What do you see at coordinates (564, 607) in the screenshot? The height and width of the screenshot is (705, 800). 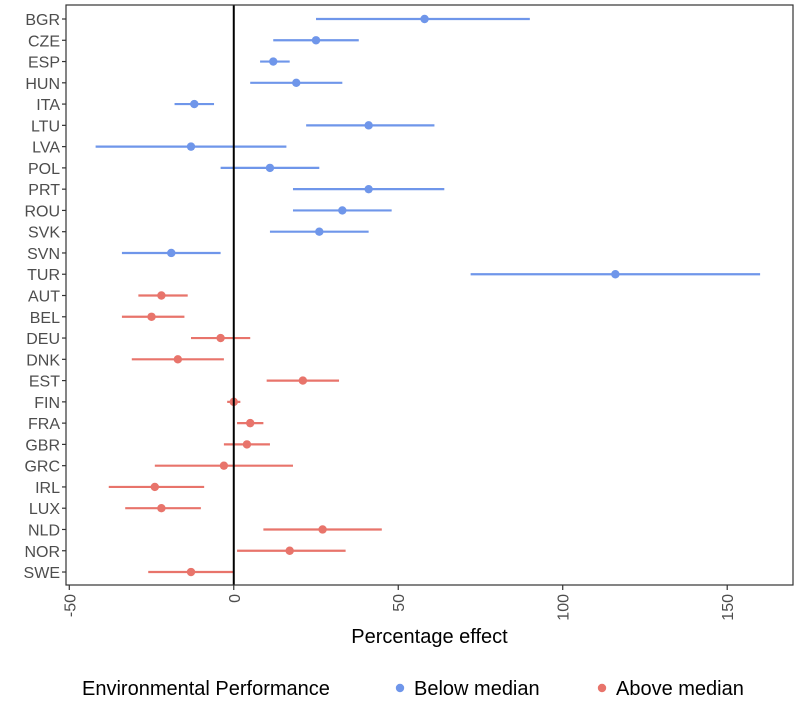 I see `x-tick-label: 100` at bounding box center [564, 607].